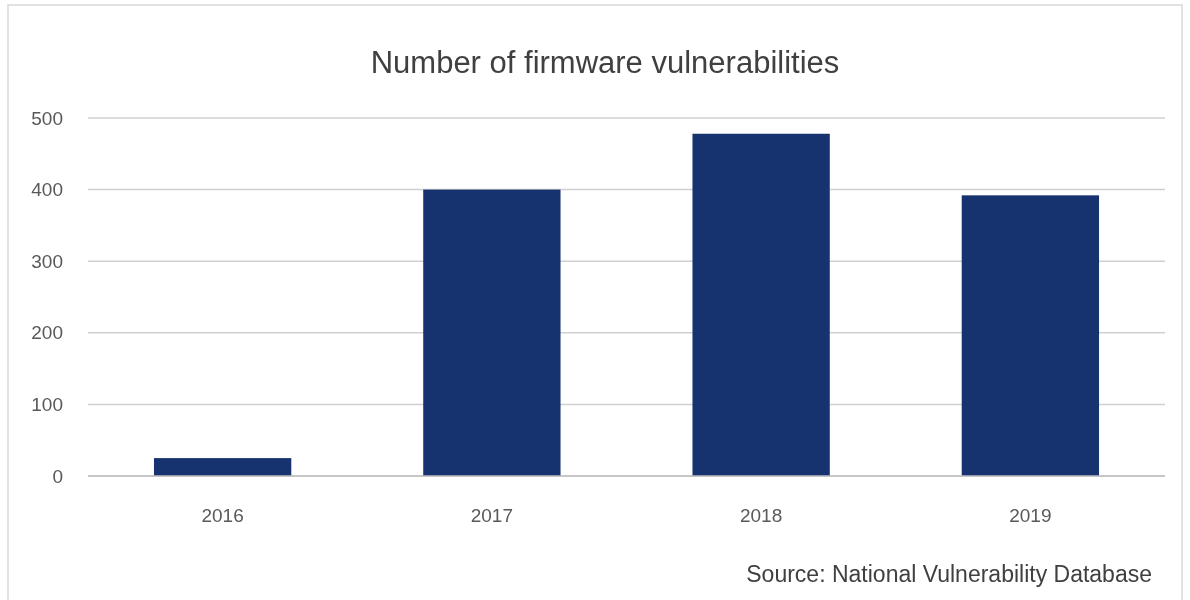 Image resolution: width=1190 pixels, height=600 pixels. I want to click on y-tick-label: 100, so click(47, 405).